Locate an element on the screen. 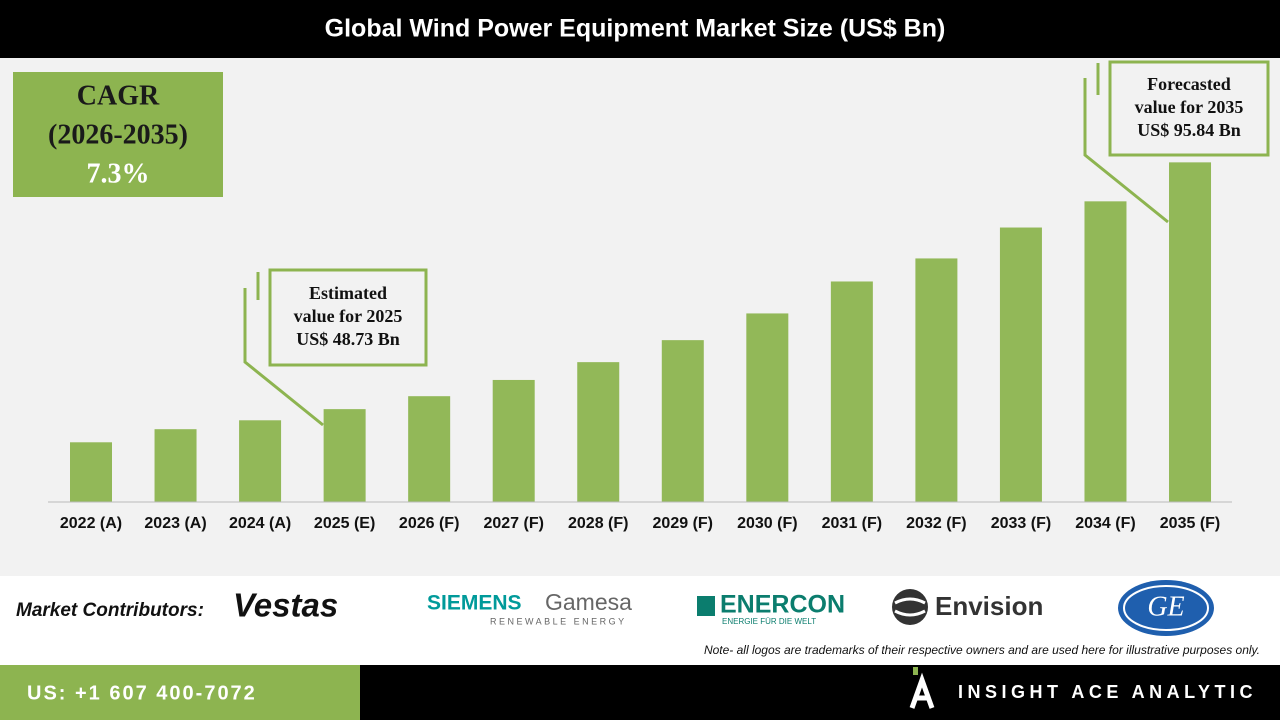 Image resolution: width=1280 pixels, height=720 pixels. phone-bar is located at coordinates (180, 692).